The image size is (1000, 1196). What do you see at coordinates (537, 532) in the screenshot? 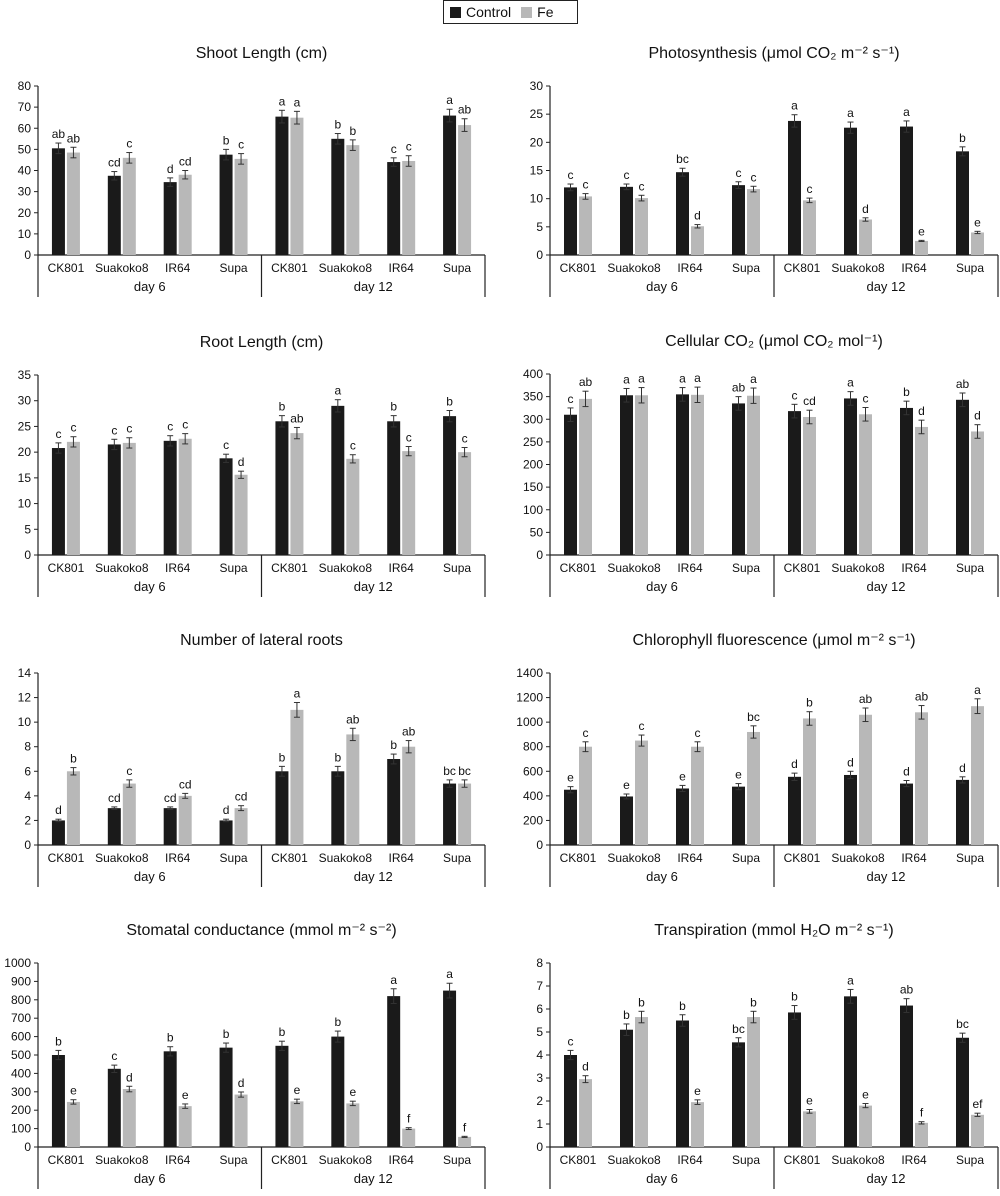
I see `y-tick-label: 50` at bounding box center [537, 532].